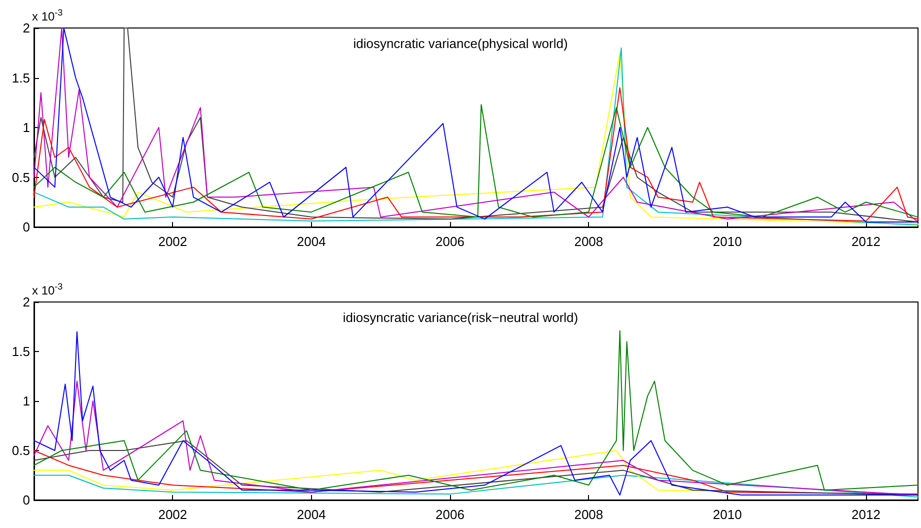  I want to click on text: idiosyncratic variance(risk−neutral world), so click(460, 317).